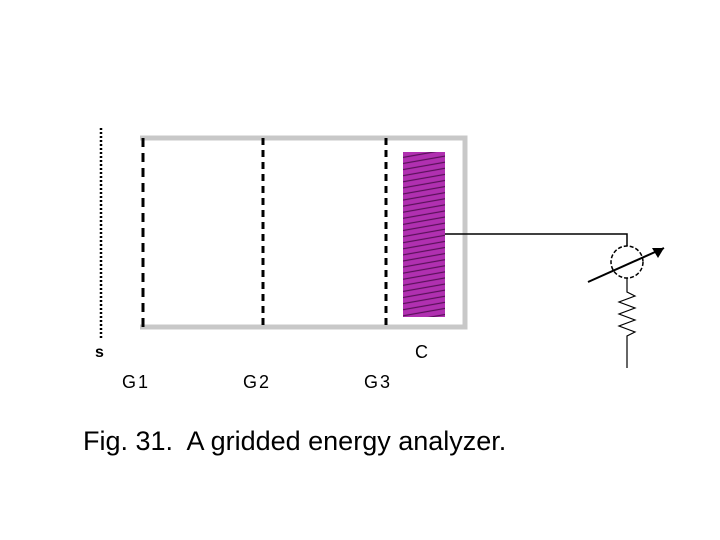  What do you see at coordinates (294, 441) in the screenshot?
I see `caption: Fig. 31. A gridded energy analyzer.` at bounding box center [294, 441].